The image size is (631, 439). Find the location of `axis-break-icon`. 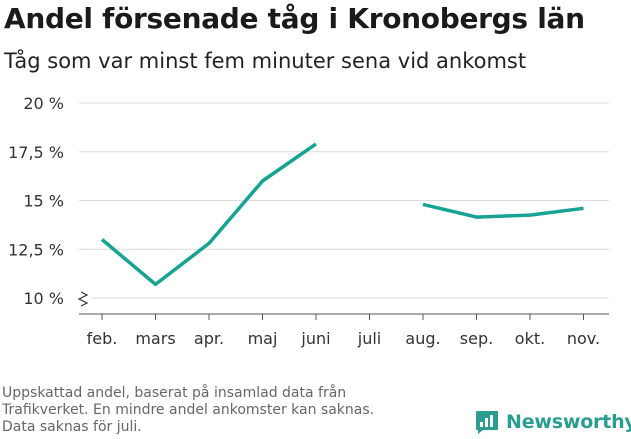

axis-break-icon is located at coordinates (83, 299).